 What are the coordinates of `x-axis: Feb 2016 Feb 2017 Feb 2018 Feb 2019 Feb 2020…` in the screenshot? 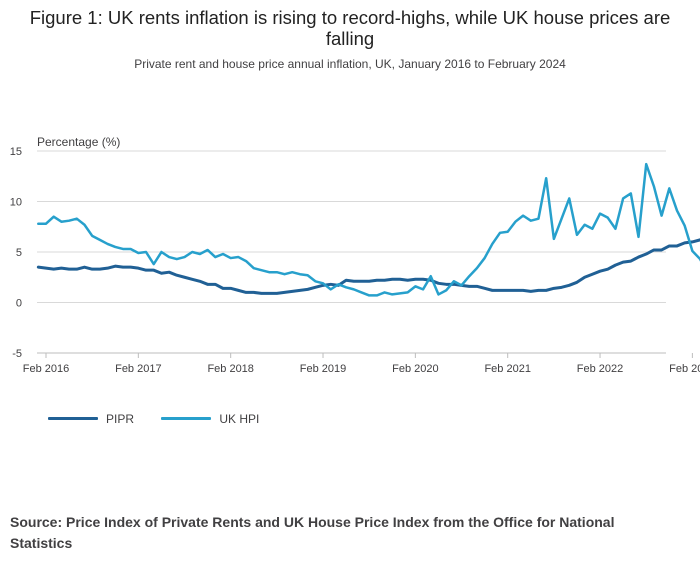 It's located at (361, 363).